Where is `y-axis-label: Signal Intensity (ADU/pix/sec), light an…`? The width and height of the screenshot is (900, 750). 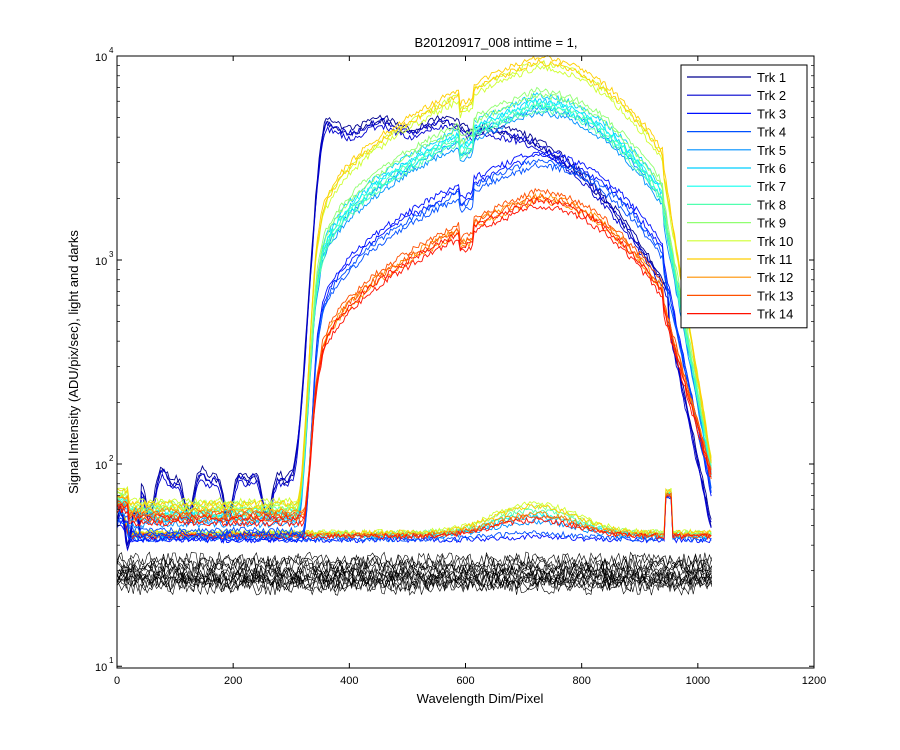
y-axis-label: Signal Intensity (ADU/pix/sec), light an… is located at coordinates (73, 362).